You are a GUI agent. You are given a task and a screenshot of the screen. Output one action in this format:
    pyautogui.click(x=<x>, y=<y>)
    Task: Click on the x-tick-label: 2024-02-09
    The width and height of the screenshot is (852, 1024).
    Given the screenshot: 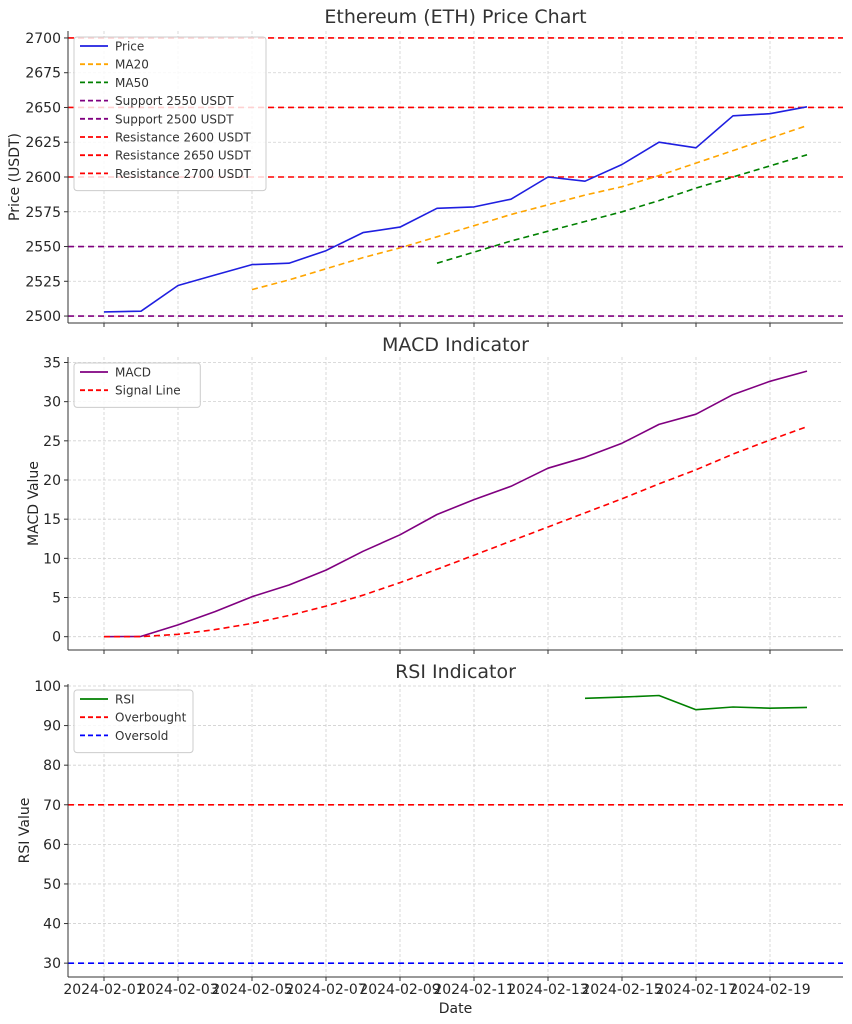 What is the action you would take?
    pyautogui.click(x=399, y=990)
    